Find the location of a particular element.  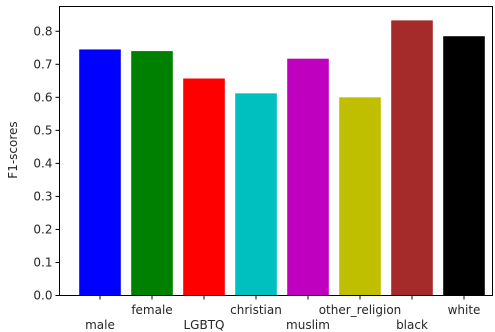

x-tick-label: christian is located at coordinates (256, 310).